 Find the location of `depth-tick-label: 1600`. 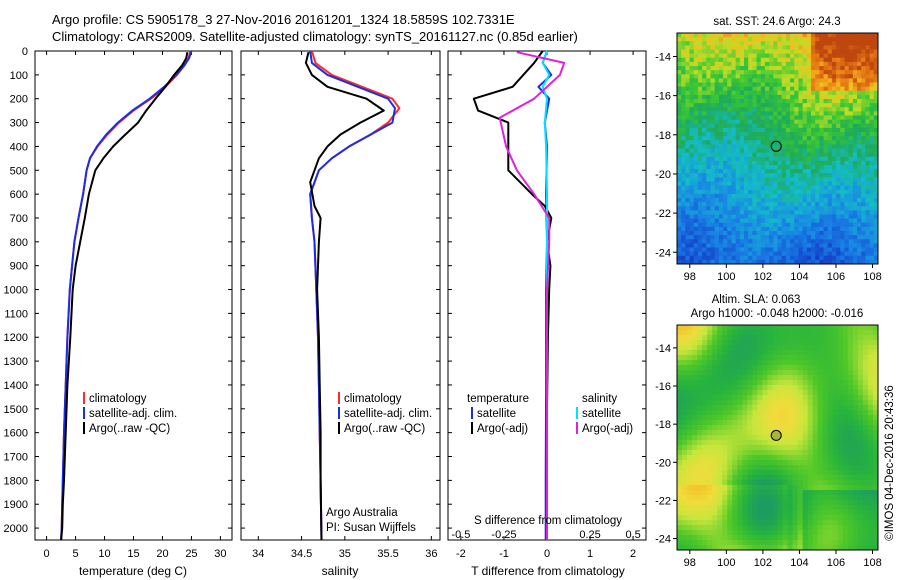

depth-tick-label: 1600 is located at coordinates (16, 434).